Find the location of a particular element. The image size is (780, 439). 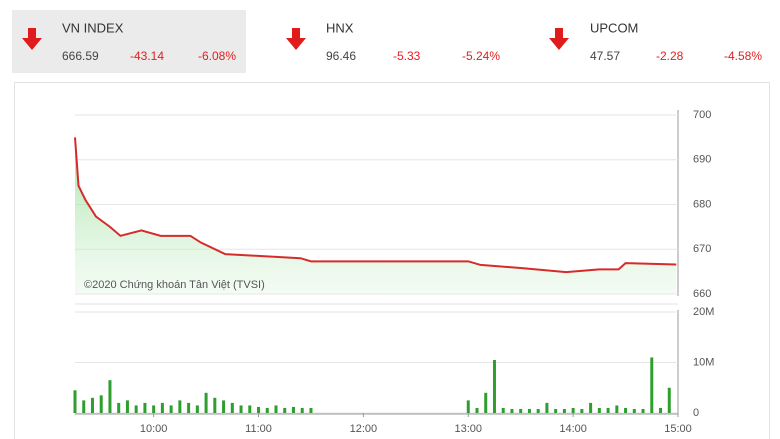

y-tick-label: 20M is located at coordinates (703, 312).